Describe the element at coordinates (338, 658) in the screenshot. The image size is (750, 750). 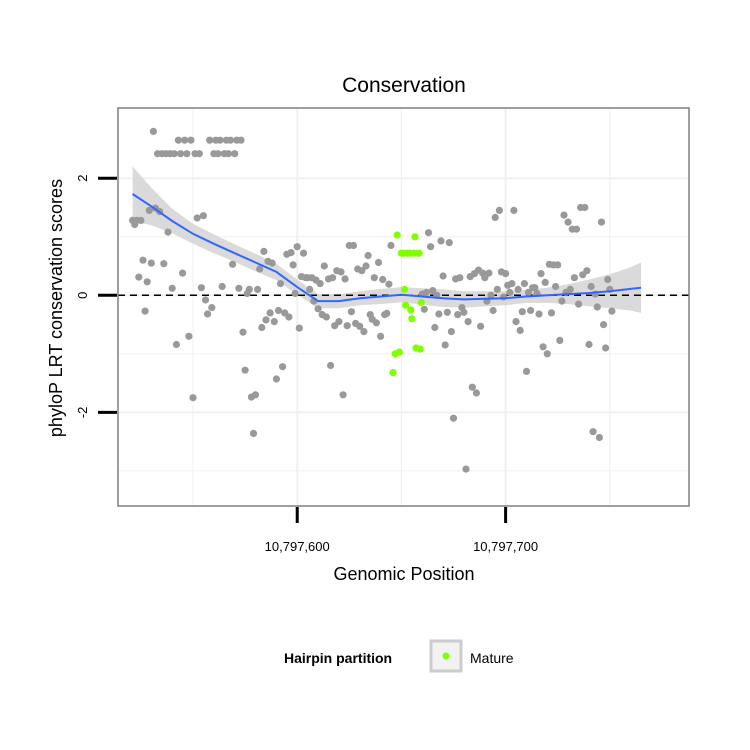
I see `legend-title: Hairpin partition` at that location.